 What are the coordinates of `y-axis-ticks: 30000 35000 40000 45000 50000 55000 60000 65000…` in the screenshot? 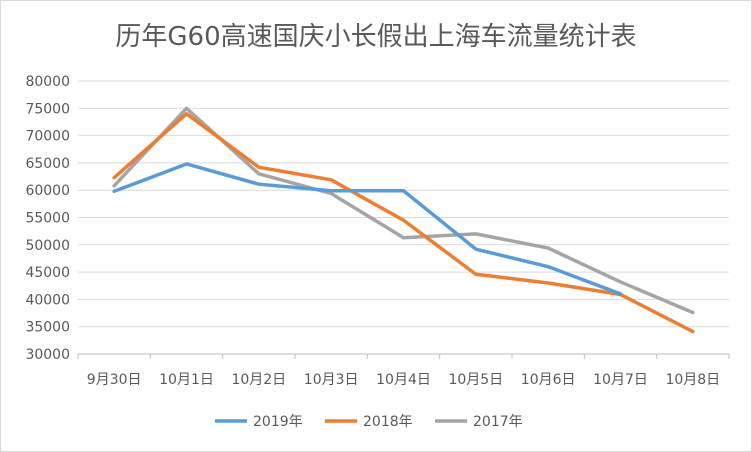 It's located at (47, 218).